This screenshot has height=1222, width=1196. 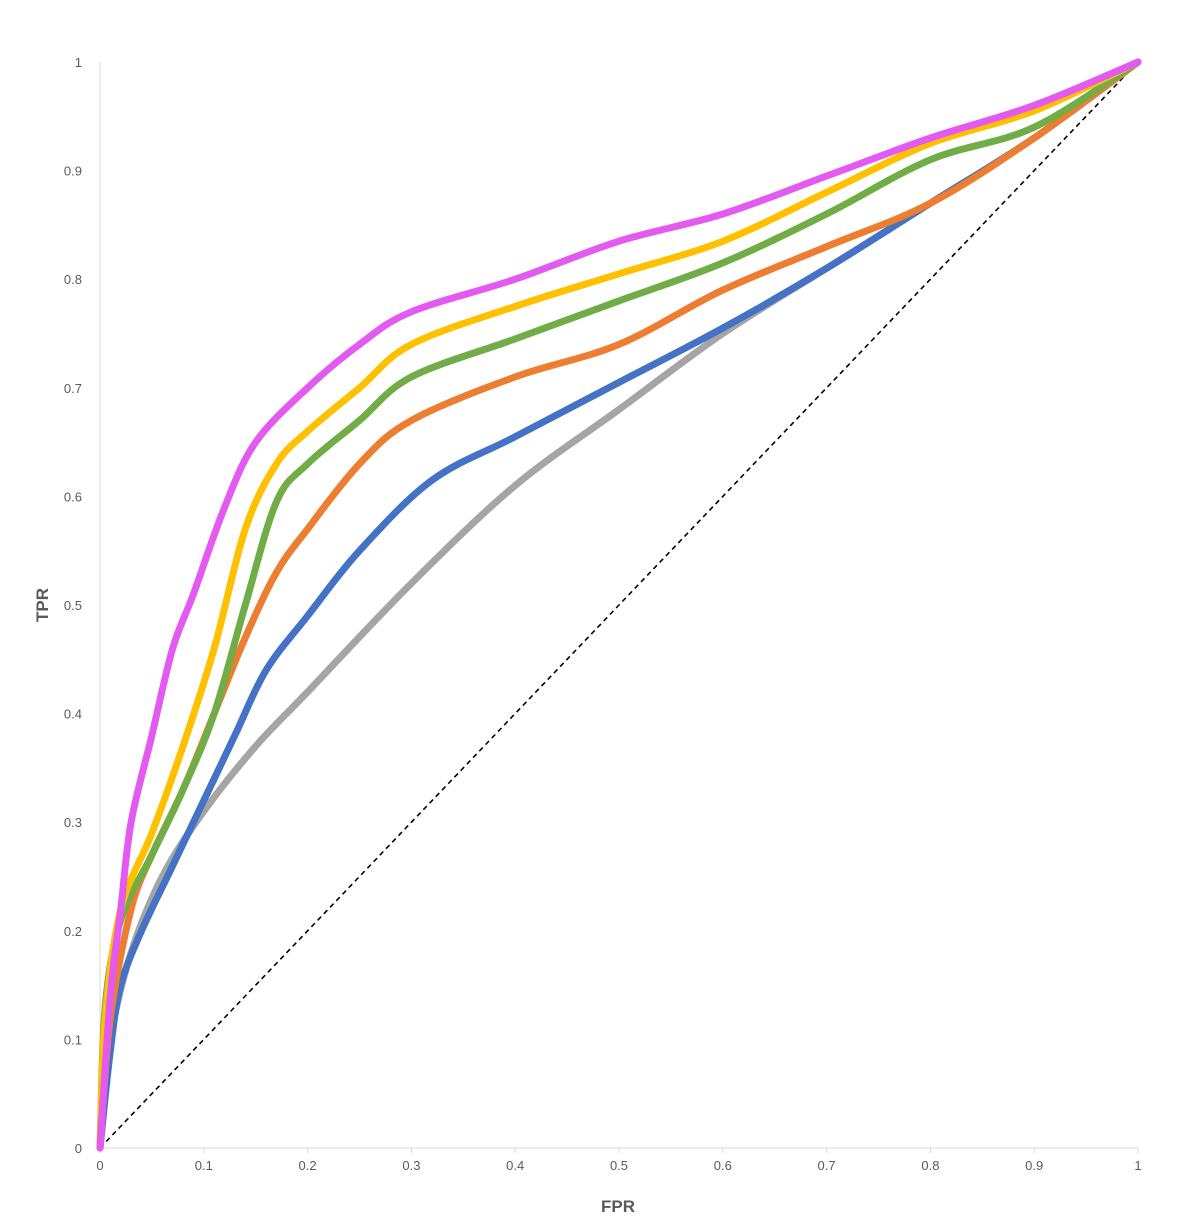 I want to click on x-tick-label: 0.7, so click(x=827, y=1165).